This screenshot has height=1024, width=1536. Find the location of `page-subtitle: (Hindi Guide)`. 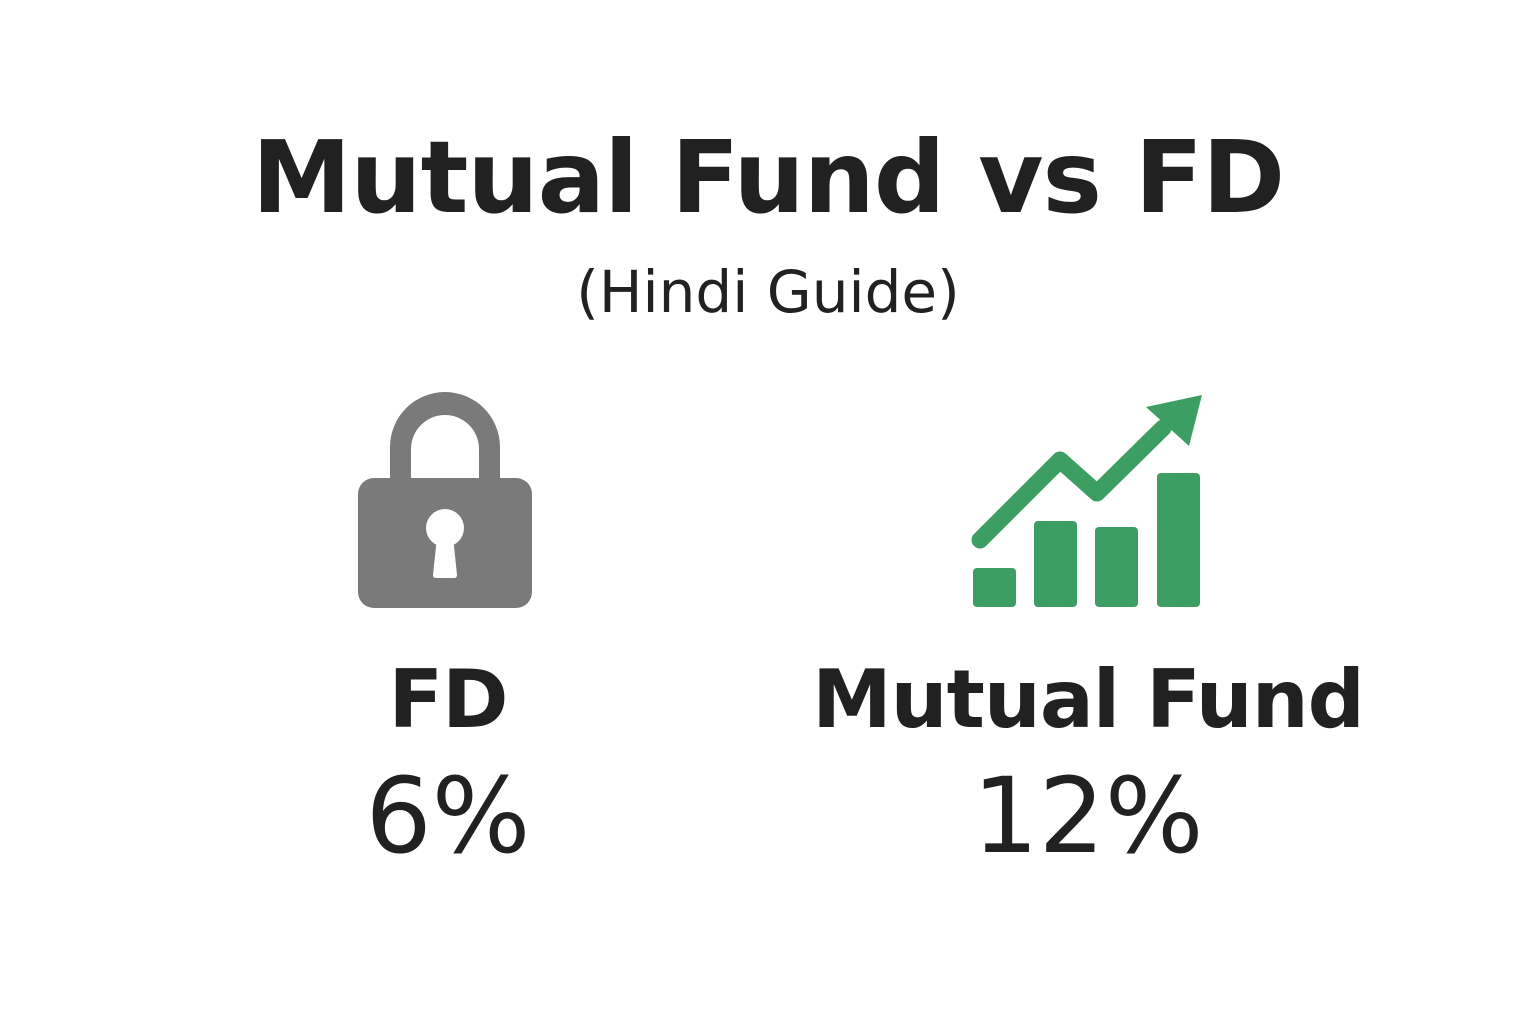

page-subtitle: (Hindi Guide) is located at coordinates (768, 292).